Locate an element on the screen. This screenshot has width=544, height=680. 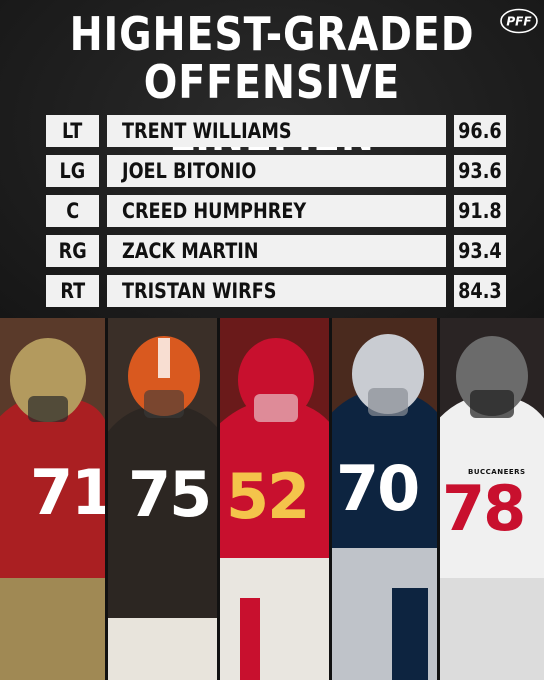
player-photo-3: 52 is located at coordinates (276, 499).